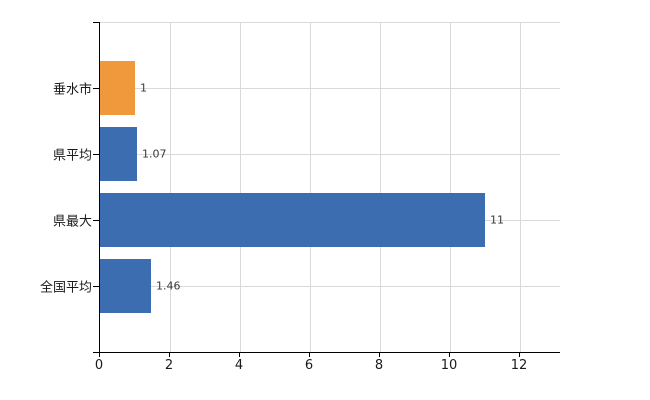 The image size is (650, 400). I want to click on x-tick-label: 2, so click(169, 365).